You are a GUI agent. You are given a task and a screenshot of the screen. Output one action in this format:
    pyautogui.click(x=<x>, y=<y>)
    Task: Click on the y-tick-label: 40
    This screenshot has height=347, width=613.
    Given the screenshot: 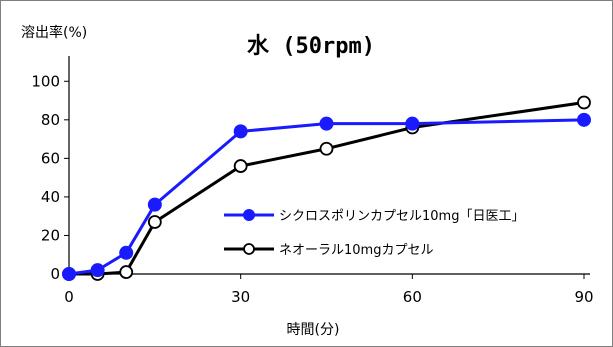 What is the action you would take?
    pyautogui.click(x=50, y=197)
    